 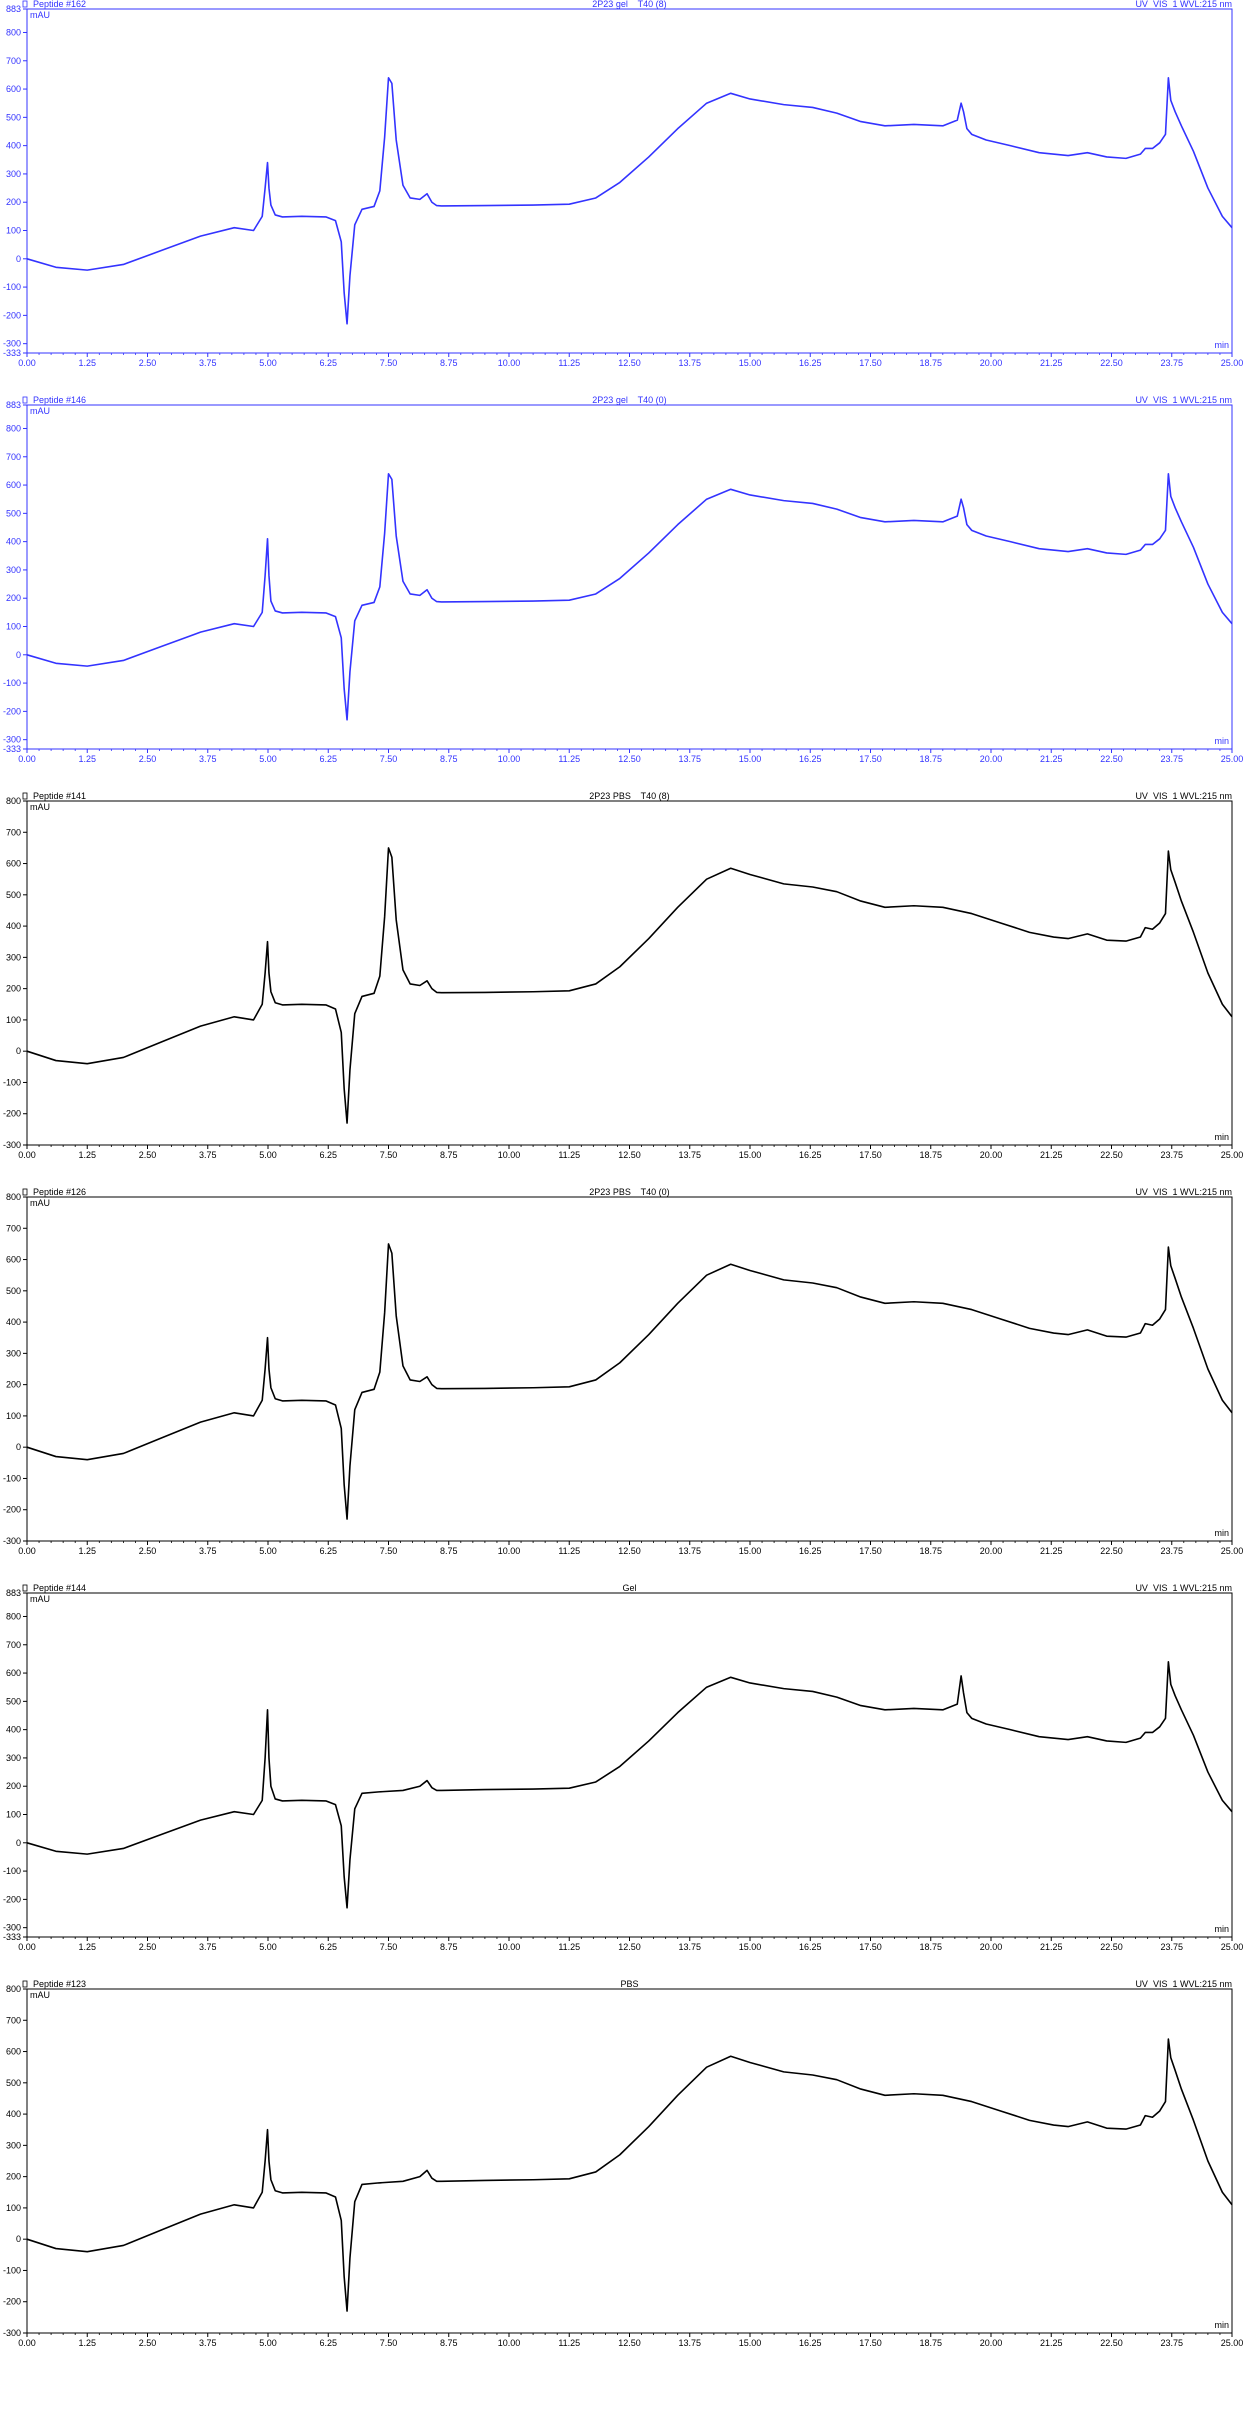 I want to click on pin-icon, so click(x=25, y=4).